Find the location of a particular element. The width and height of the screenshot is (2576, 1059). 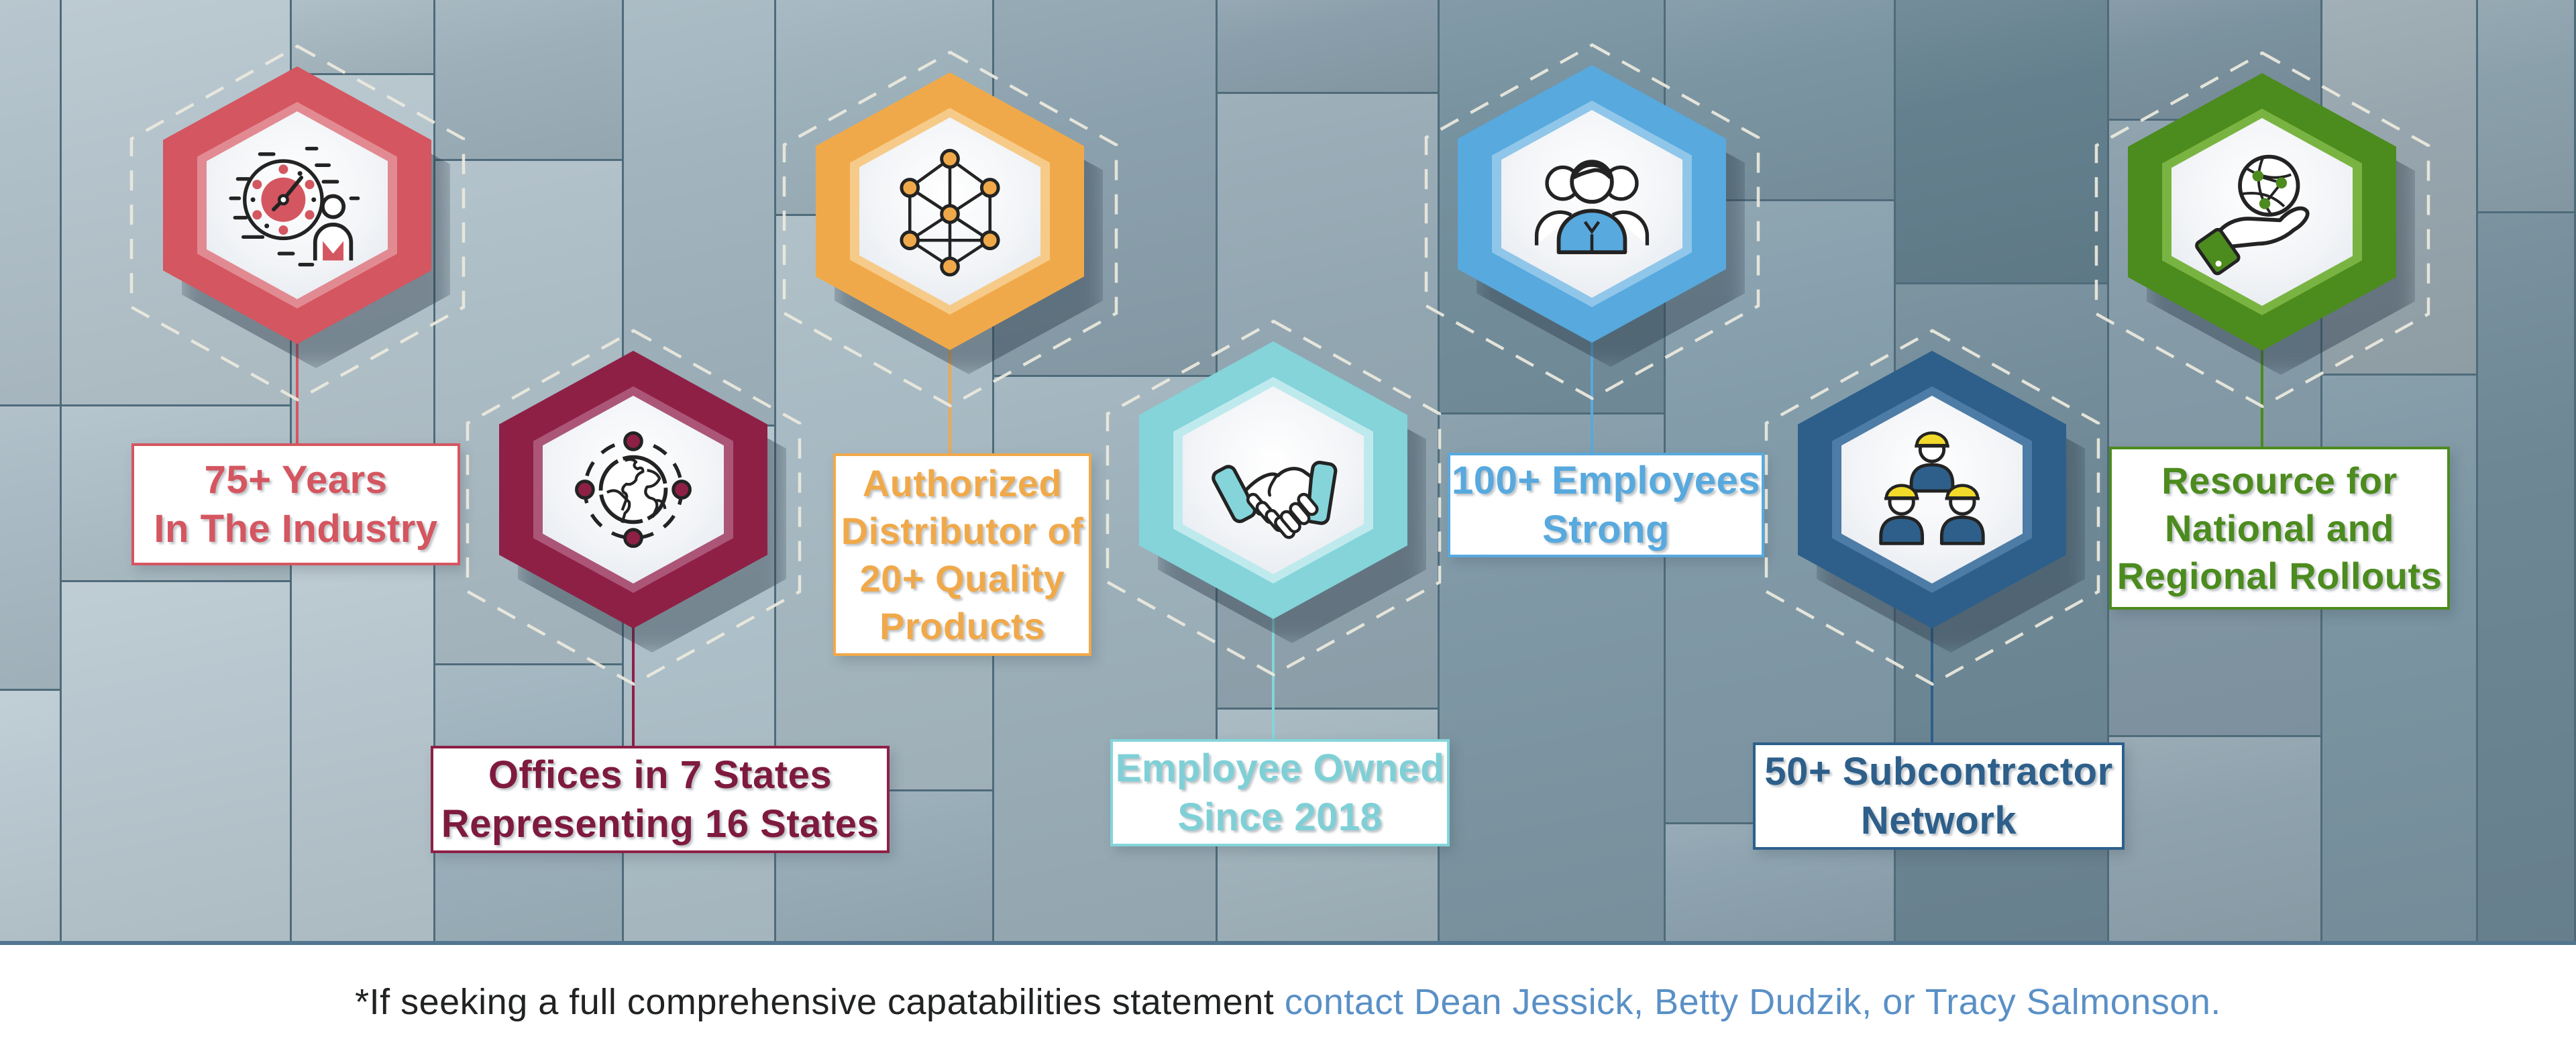

employees-group-icon is located at coordinates (1592, 204).